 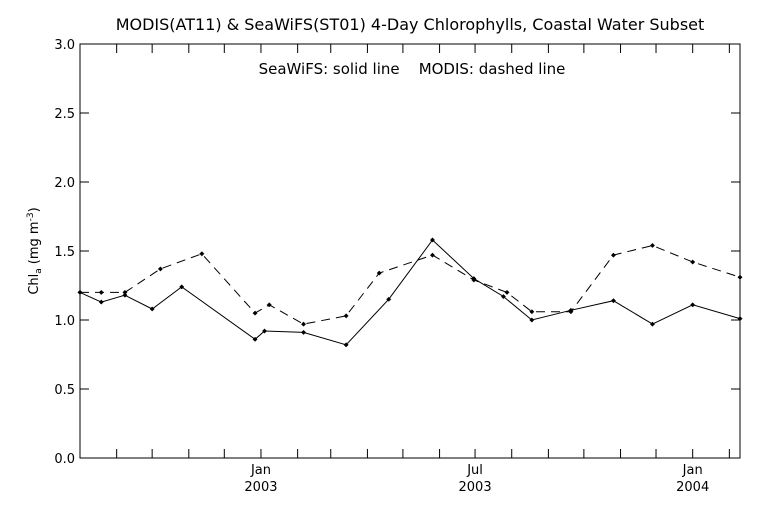 What do you see at coordinates (31, 216) in the screenshot?
I see `y-axis-label-superscript: -3` at bounding box center [31, 216].